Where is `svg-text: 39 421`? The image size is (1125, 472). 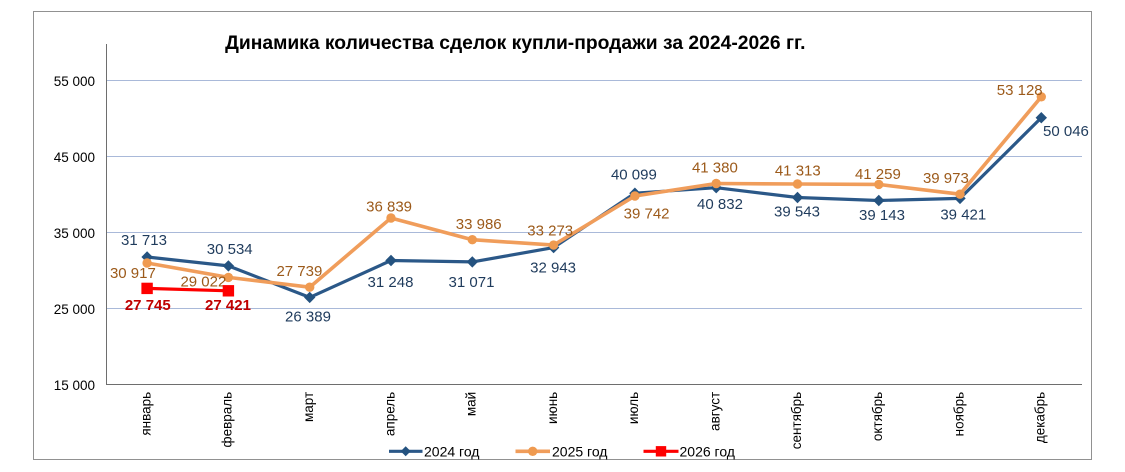 svg-text: 39 421 is located at coordinates (963, 215).